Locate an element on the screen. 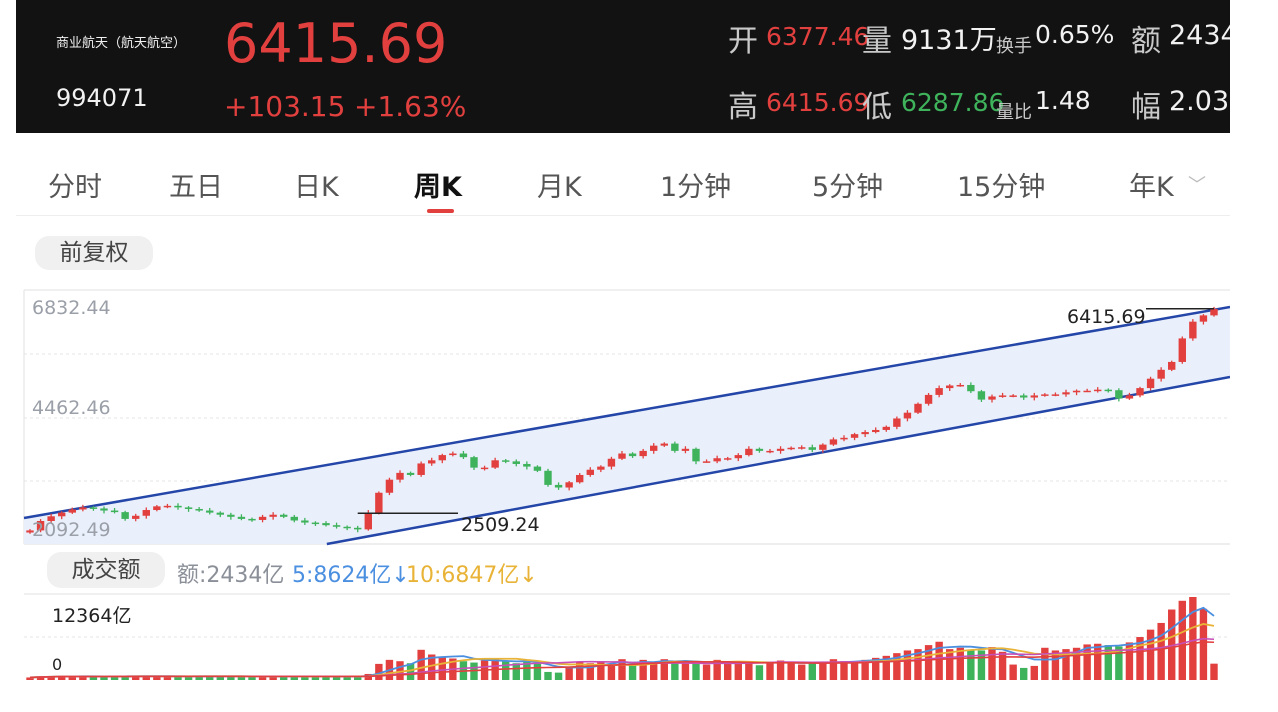 This screenshot has height=712, width=1278. tab-daily-k: 日K is located at coordinates (316, 187).